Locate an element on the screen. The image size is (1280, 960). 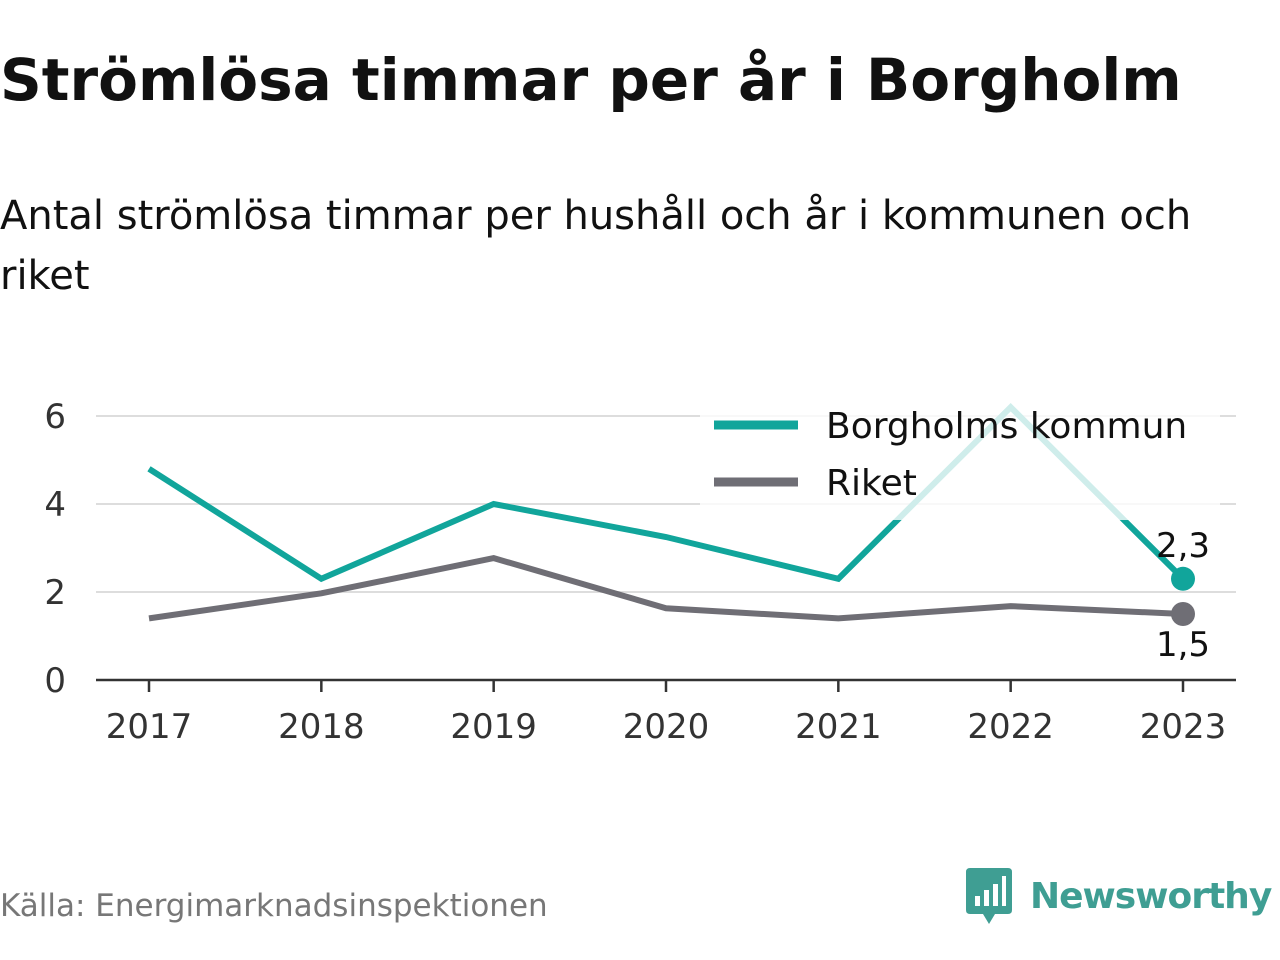
x-axis: 2017 2018 2019 2020 2021 2022 2023 is located at coordinates (666, 712).